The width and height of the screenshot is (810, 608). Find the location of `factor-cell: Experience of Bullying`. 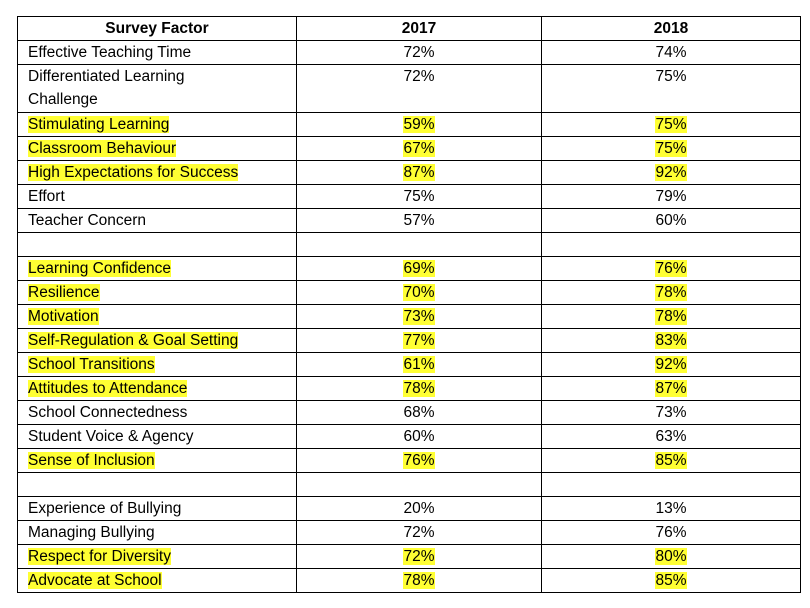

factor-cell: Experience of Bullying is located at coordinates (157, 508).